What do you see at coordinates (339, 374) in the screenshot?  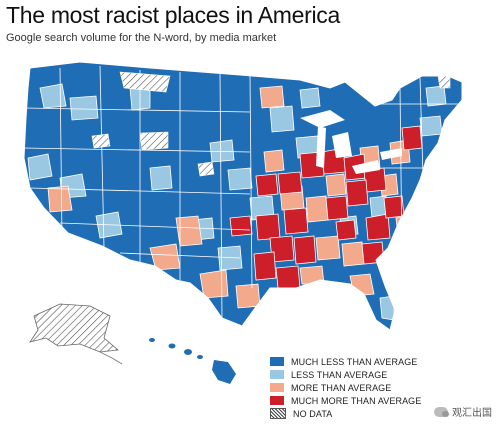 I see `legend-label: LESS THAN AVERAGE` at bounding box center [339, 374].